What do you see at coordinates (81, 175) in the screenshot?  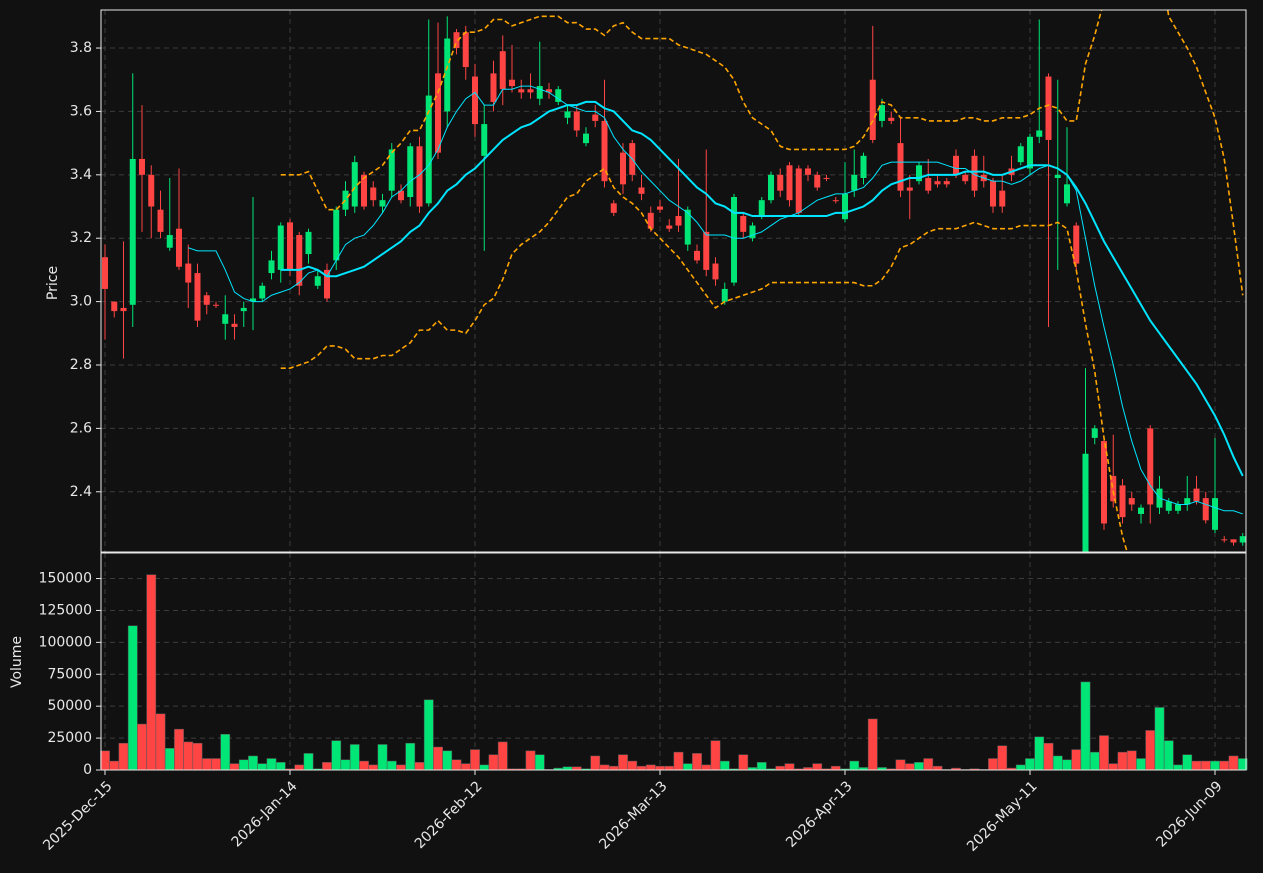 I see `y-tick-label: 3.4` at bounding box center [81, 175].